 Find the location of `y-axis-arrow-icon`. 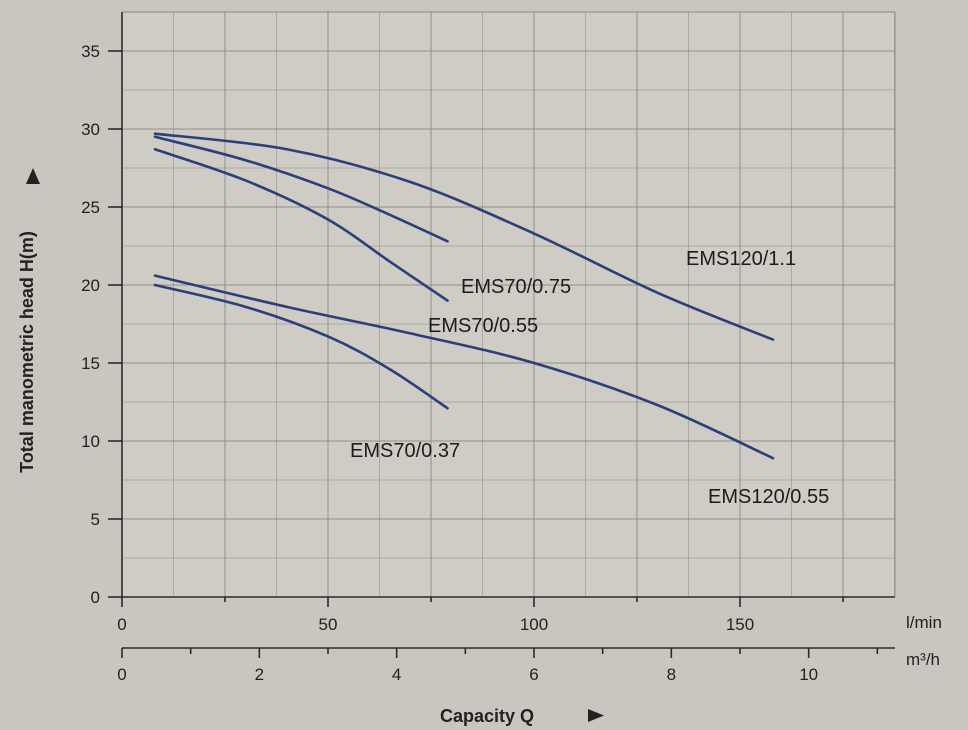

y-axis-arrow-icon is located at coordinates (33, 176).